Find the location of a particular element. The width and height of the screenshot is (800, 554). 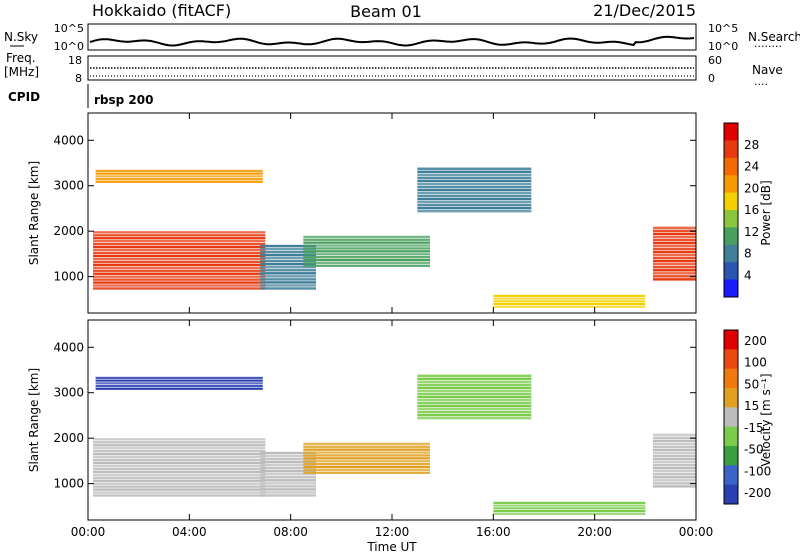

x-axis-title: Time UT is located at coordinates (391, 547).